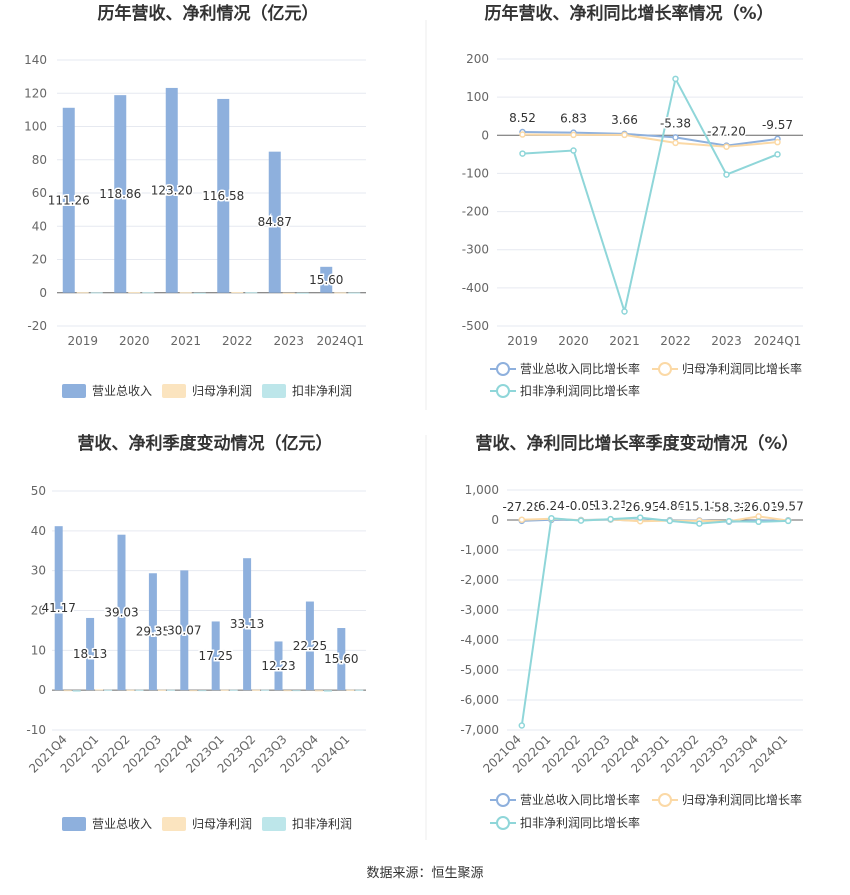 Image resolution: width=850 pixels, height=895 pixels. Describe the element at coordinates (38, 571) in the screenshot. I see `y-tick-label: 30` at that location.